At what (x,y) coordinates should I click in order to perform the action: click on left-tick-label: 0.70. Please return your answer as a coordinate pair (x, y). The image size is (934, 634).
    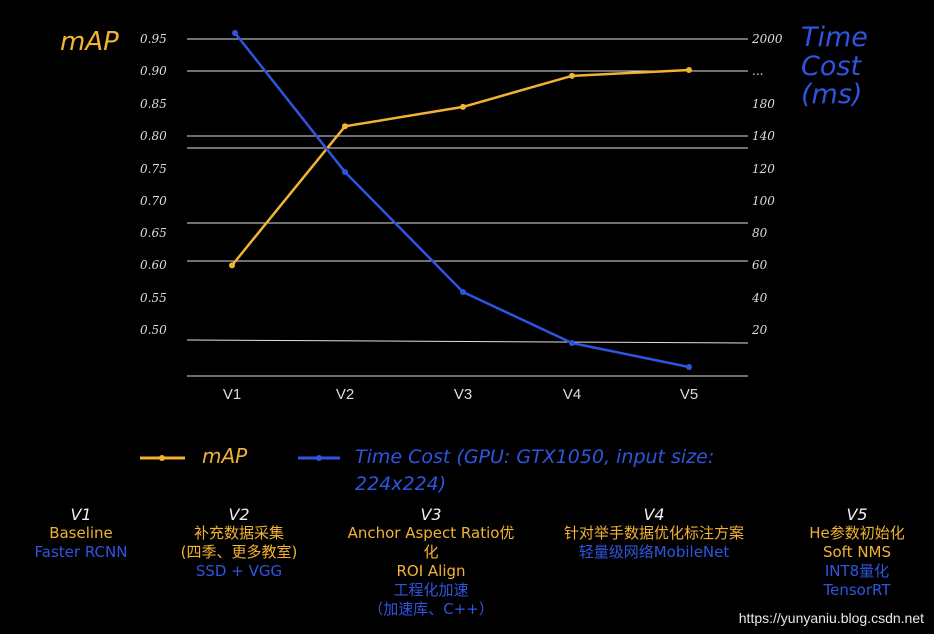
    Looking at the image, I should click on (153, 201).